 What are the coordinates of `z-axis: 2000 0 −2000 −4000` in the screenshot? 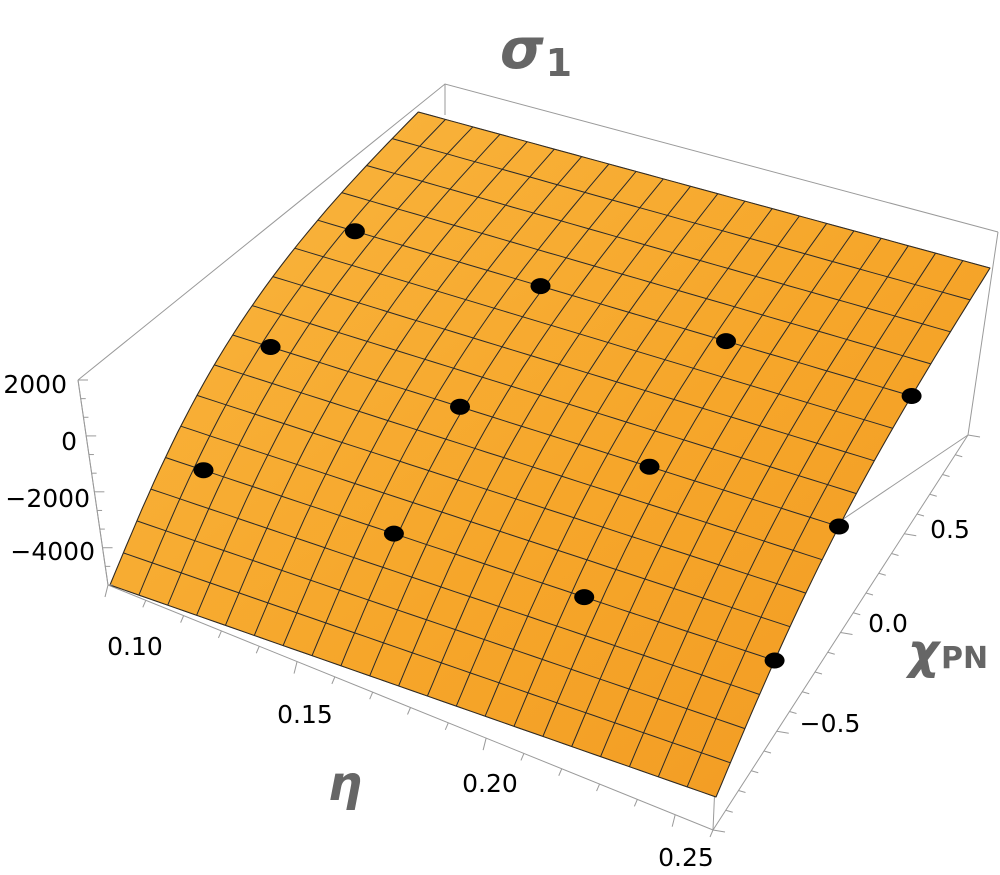 It's located at (58, 478).